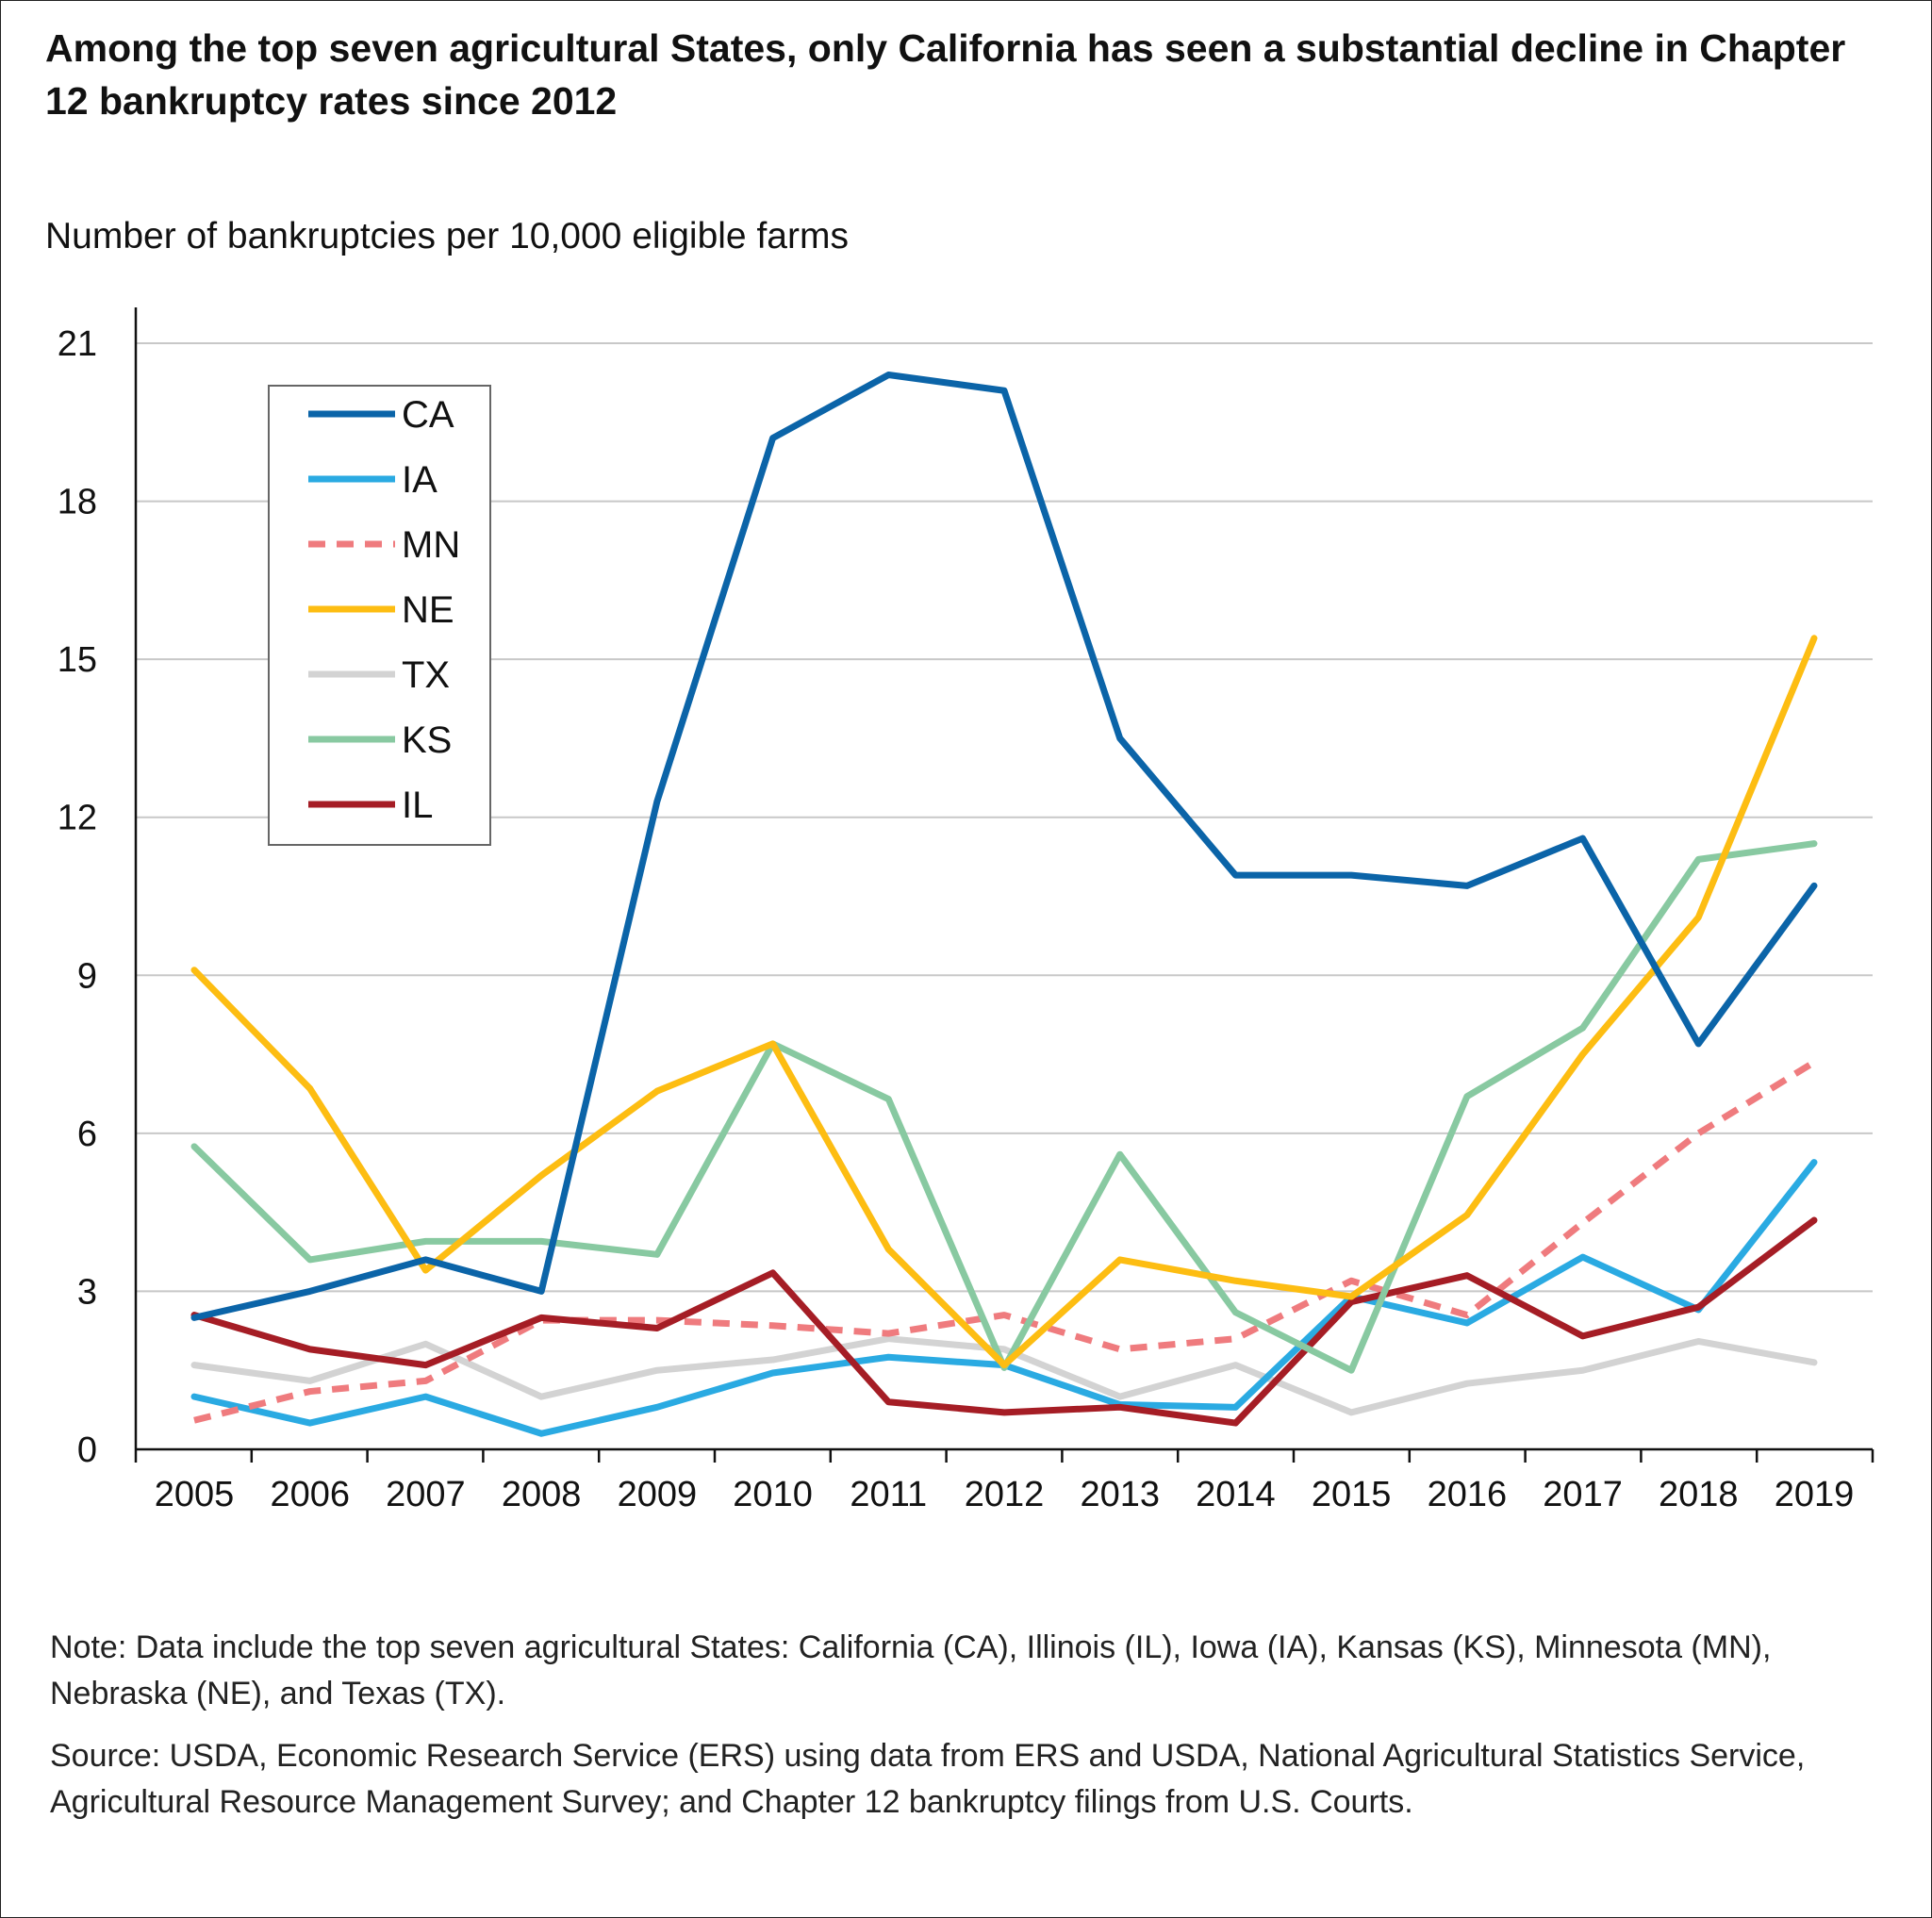 The height and width of the screenshot is (1918, 1932). What do you see at coordinates (1699, 1494) in the screenshot?
I see `x-tick-label: 2018` at bounding box center [1699, 1494].